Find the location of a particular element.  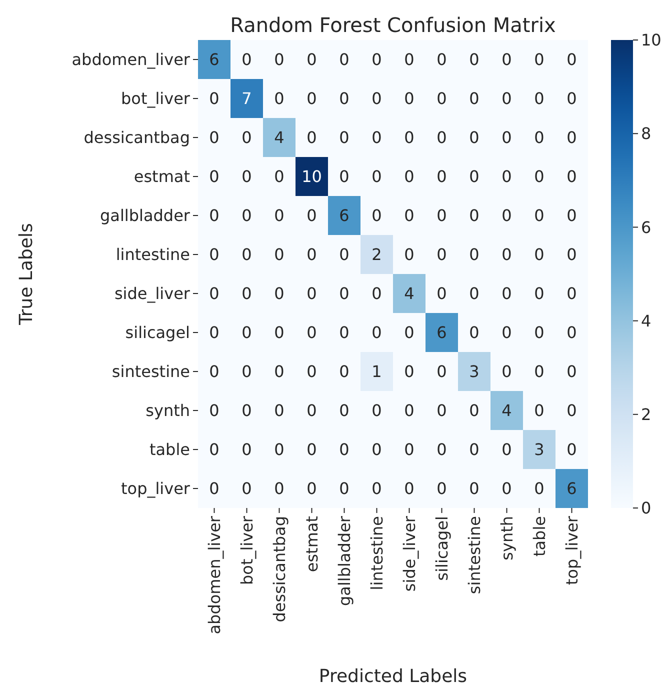

y-tick-label: synth is located at coordinates (168, 410).